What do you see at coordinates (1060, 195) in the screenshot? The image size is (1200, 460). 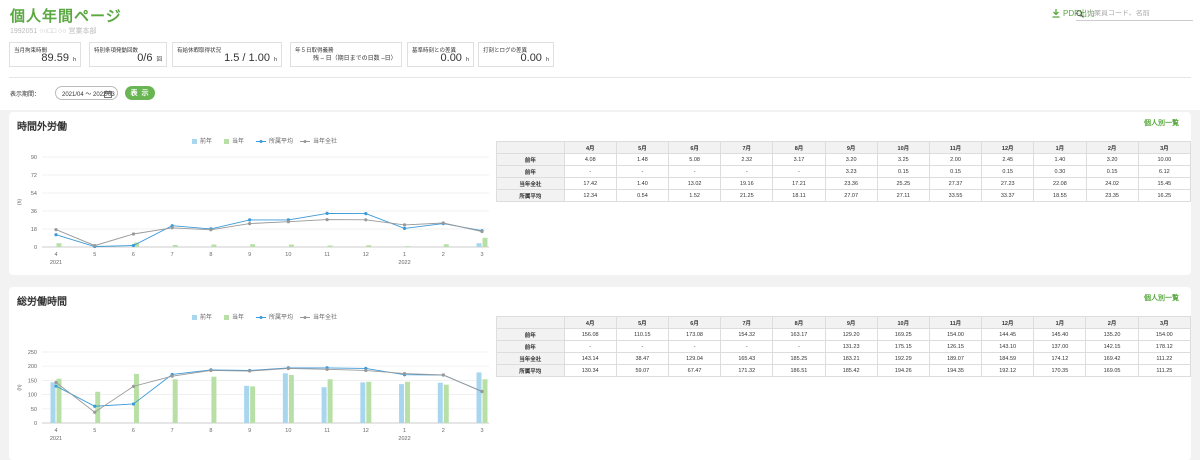 I see `table-cell: 18.55` at bounding box center [1060, 195].